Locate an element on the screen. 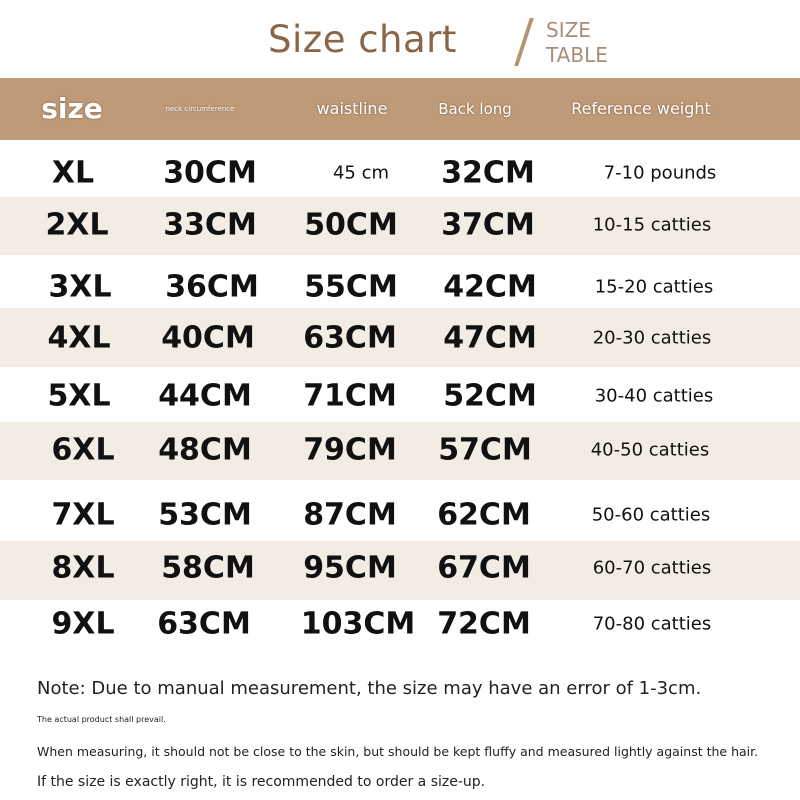  cell-waistline: 71CM is located at coordinates (350, 396).